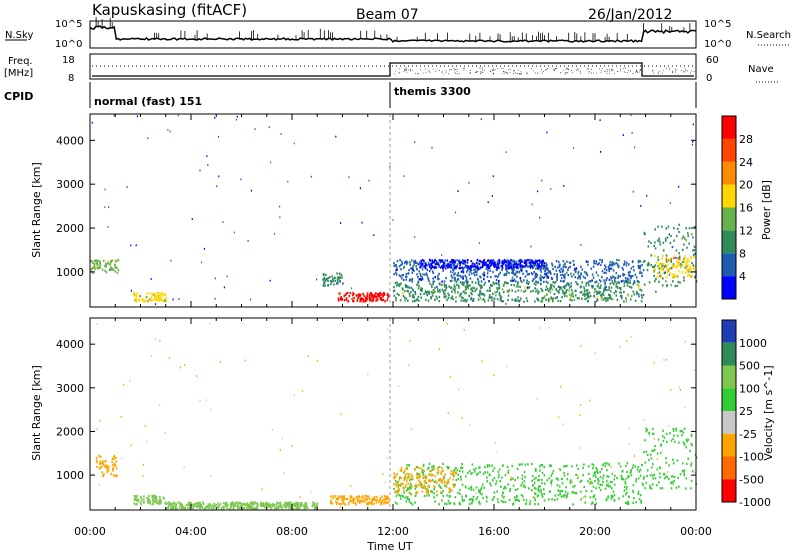  I want to click on noise-right-label: N.Search, so click(768, 35).